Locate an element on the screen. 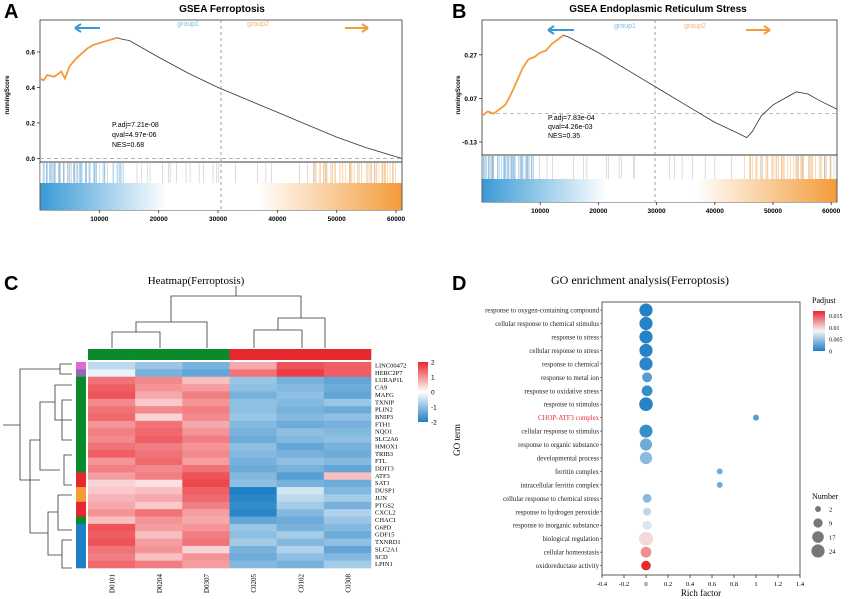  gsea-a-ylabel: runningScore is located at coordinates (8, 95).